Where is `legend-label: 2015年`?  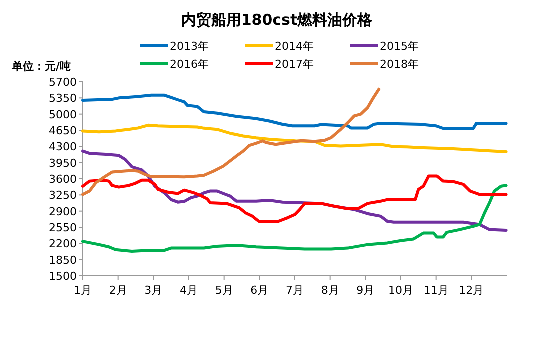 legend-label: 2015年 is located at coordinates (399, 46).